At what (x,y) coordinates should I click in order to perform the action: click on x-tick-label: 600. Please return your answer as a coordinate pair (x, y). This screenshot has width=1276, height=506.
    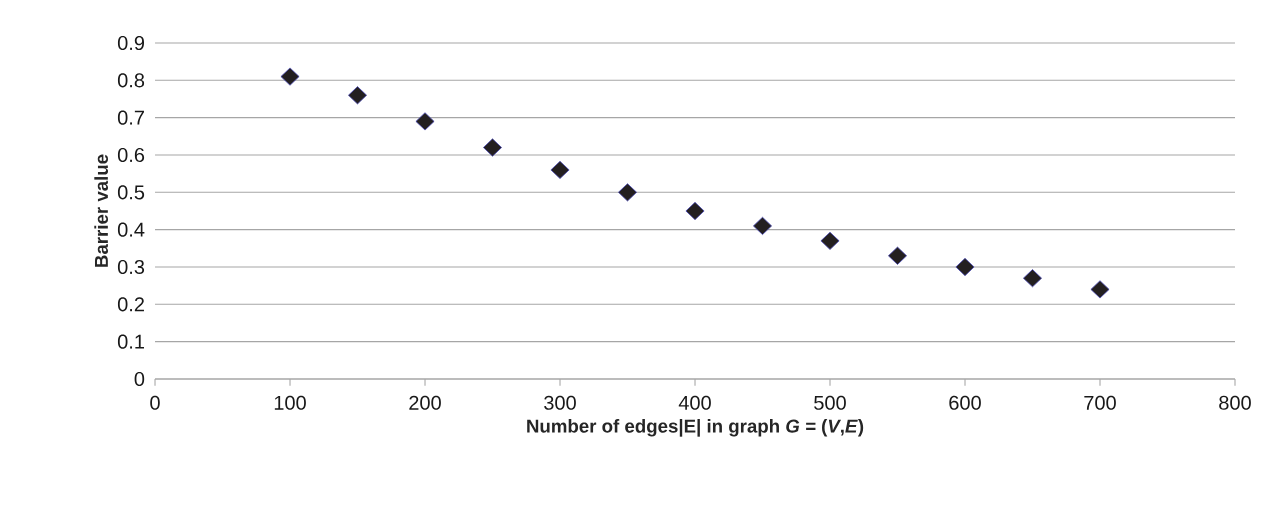
    Looking at the image, I should click on (965, 402).